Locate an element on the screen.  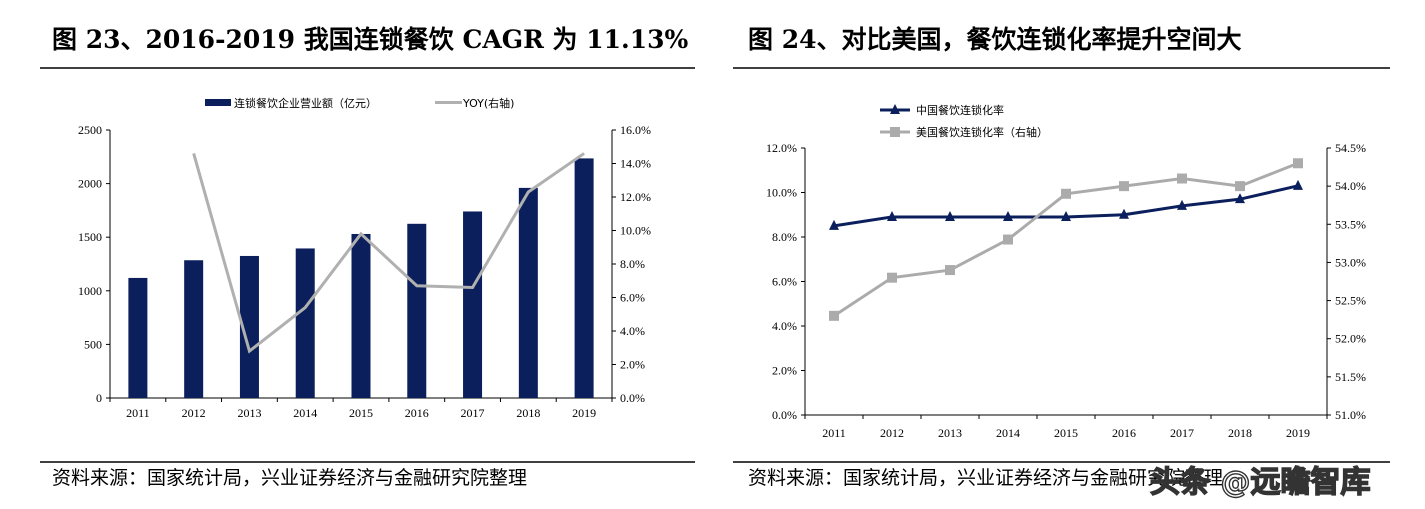
left-tick-label: 500 is located at coordinates (93, 344).